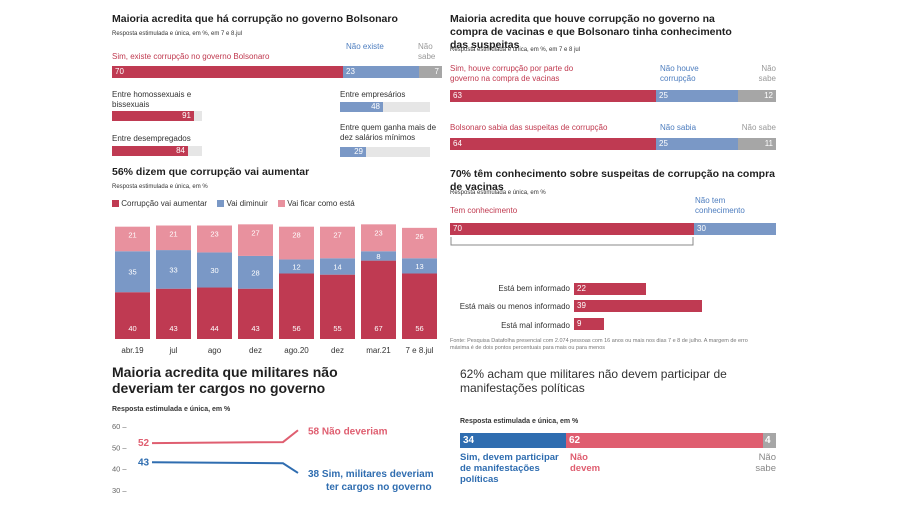 This screenshot has width=900, height=506. Describe the element at coordinates (638, 306) in the screenshot. I see `p4-row-bar-2: 39` at that location.